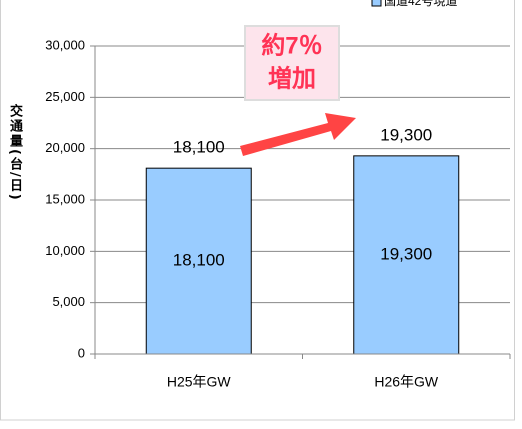 Image resolution: width=522 pixels, height=429 pixels. Describe the element at coordinates (65, 250) in the screenshot. I see `y-tick-label: 10,000` at that location.